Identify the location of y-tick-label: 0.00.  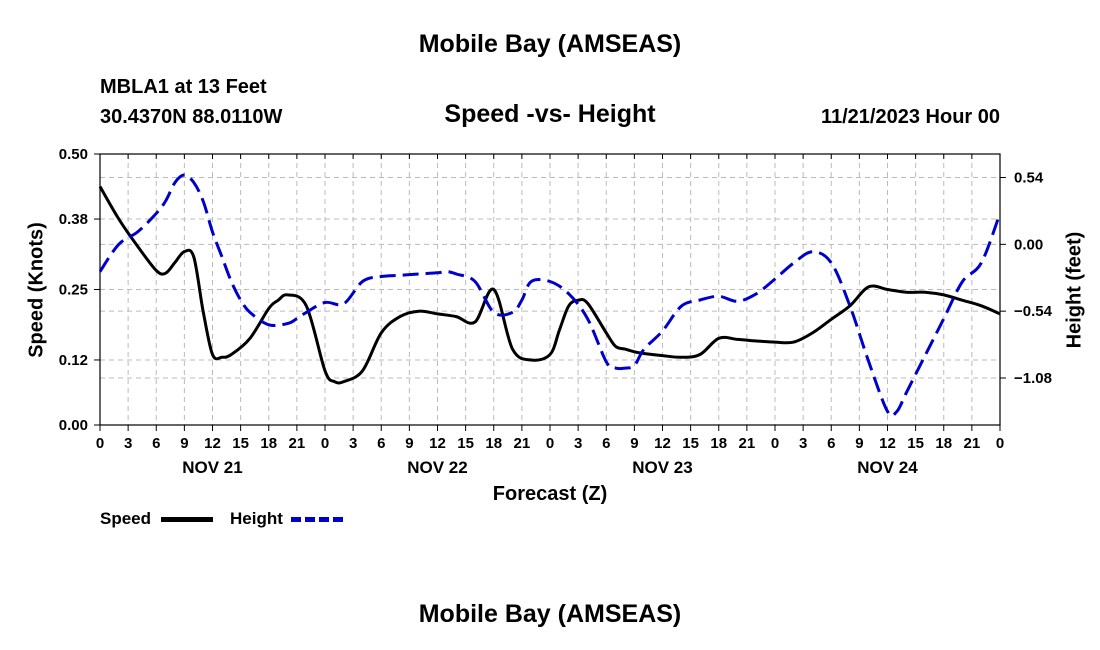
(73, 425).